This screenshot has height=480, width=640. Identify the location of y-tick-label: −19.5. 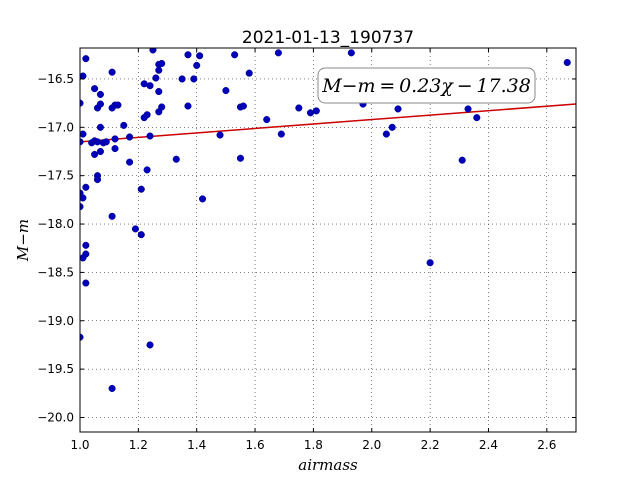
(55, 369).